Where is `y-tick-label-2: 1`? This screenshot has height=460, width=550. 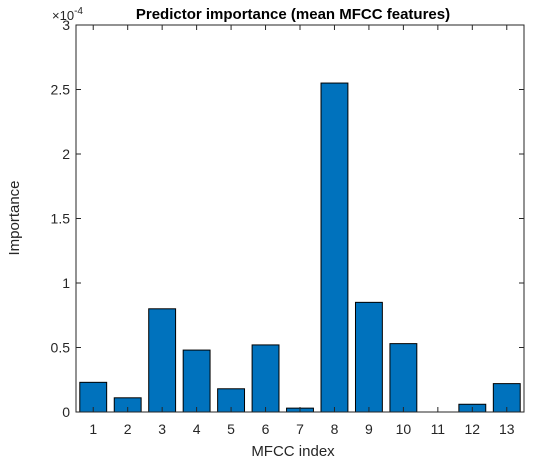
y-tick-label-2: 1 is located at coordinates (66, 283).